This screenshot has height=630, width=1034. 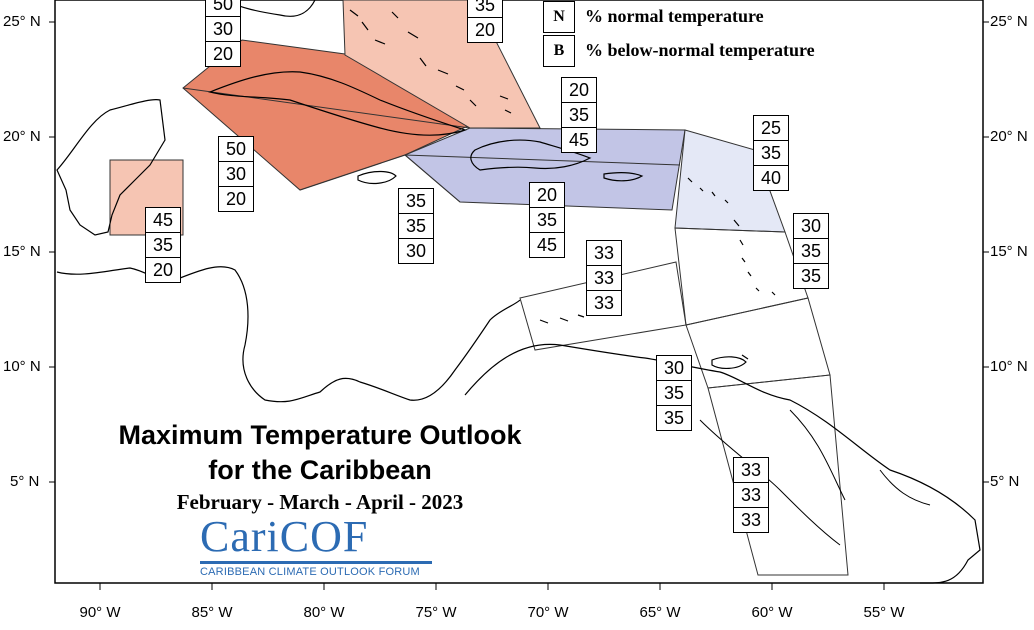 I want to click on lon-label-60w: 60° W, so click(x=772, y=612).